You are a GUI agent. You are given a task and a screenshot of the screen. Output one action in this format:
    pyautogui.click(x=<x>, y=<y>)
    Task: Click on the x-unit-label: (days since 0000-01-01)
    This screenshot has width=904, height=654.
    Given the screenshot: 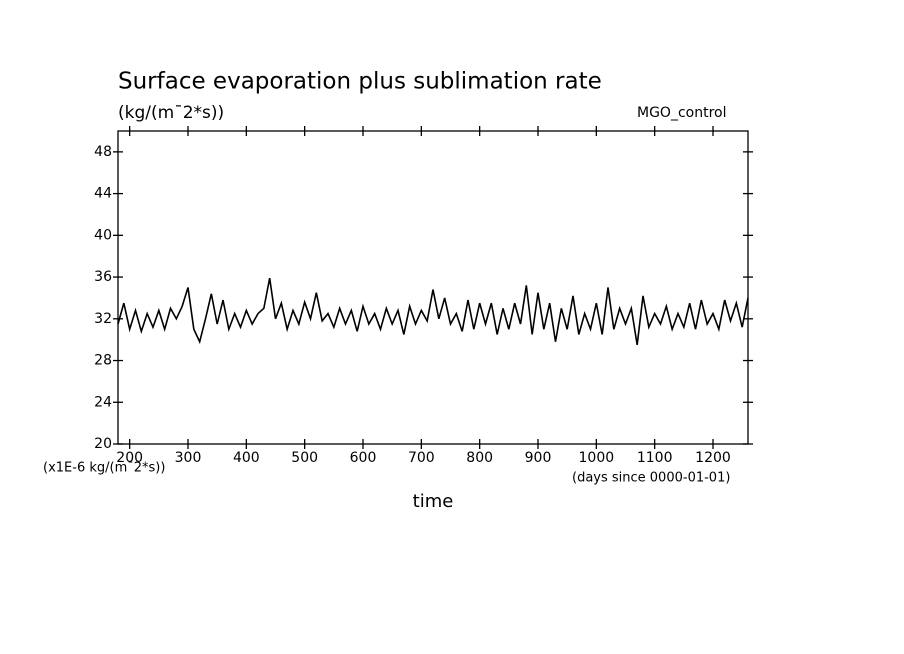 What is the action you would take?
    pyautogui.click(x=651, y=478)
    